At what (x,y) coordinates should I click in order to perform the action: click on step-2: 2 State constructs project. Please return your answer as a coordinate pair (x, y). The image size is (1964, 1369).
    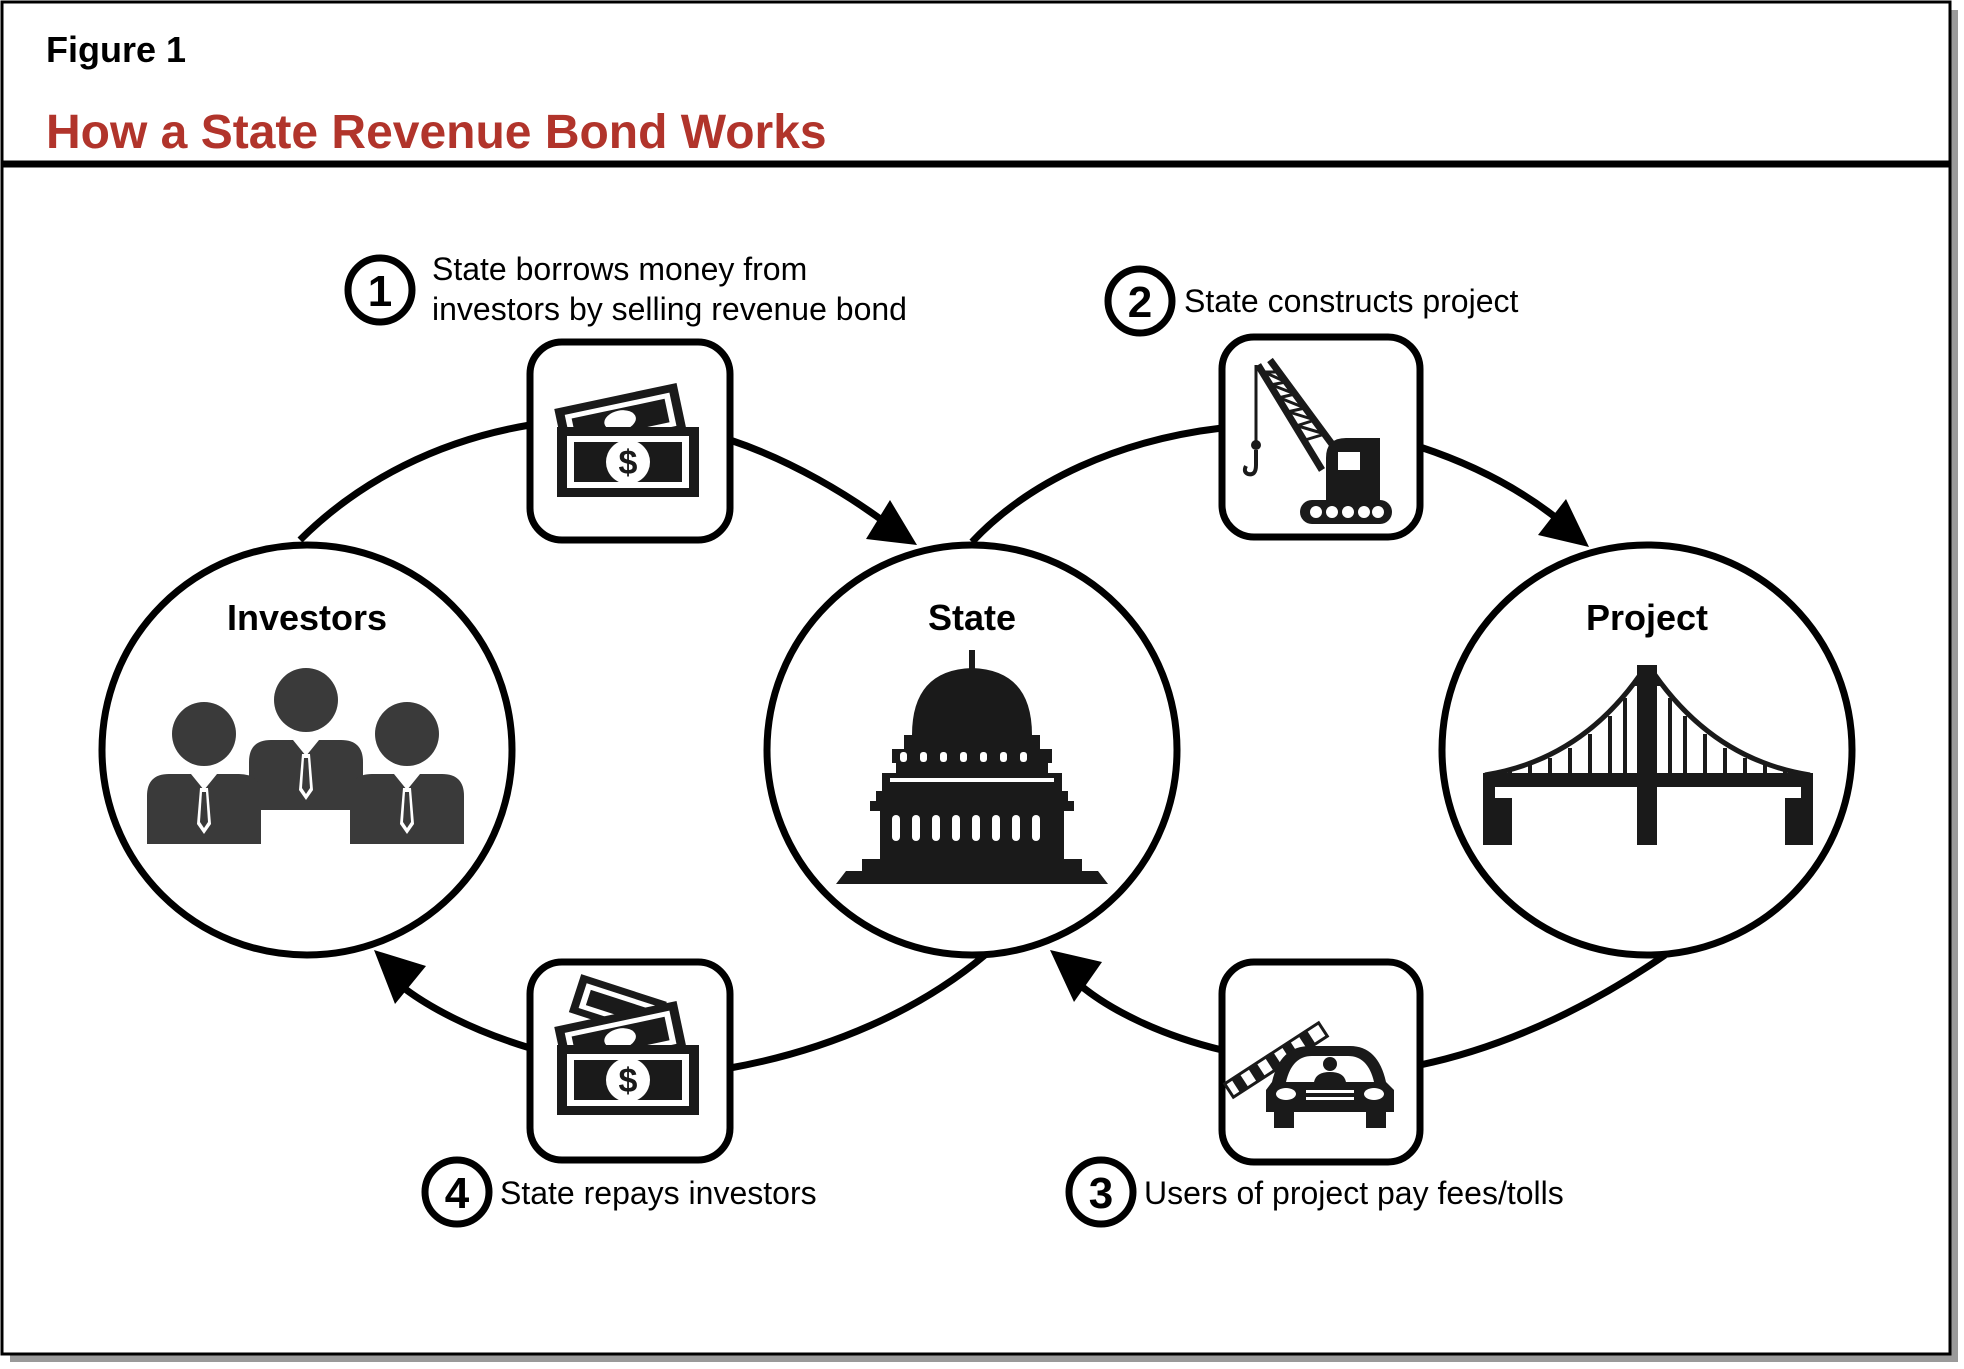
    Looking at the image, I should click on (1311, 403).